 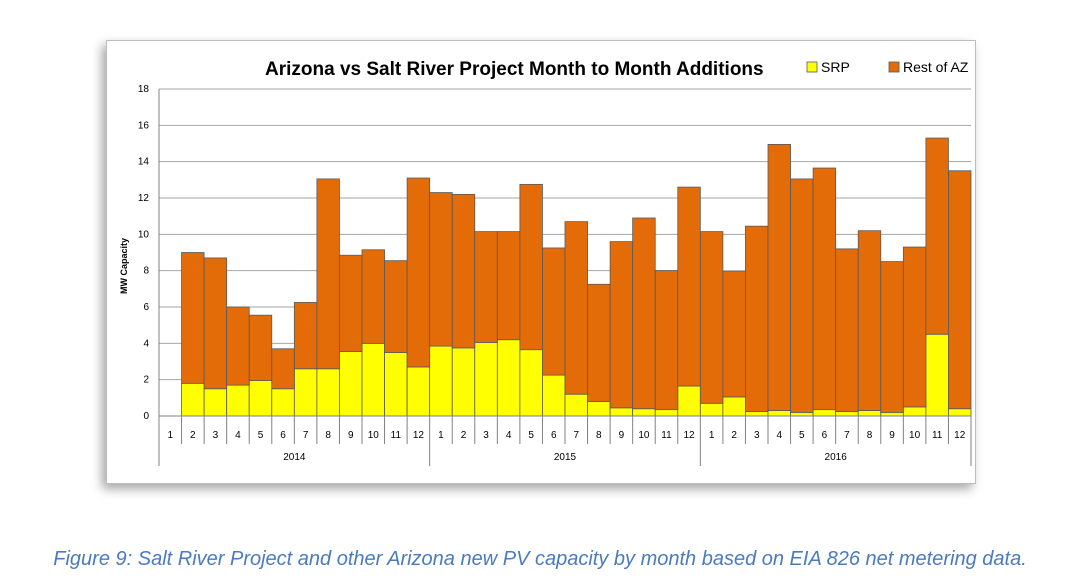 I want to click on legend-label: Rest of AZ, so click(x=936, y=67).